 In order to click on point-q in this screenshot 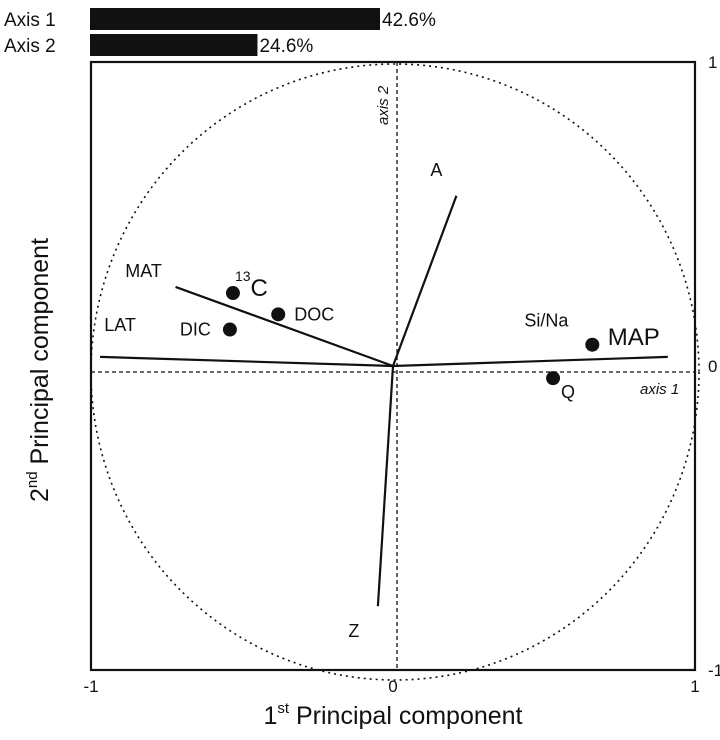, I will do `click(553, 378)`.